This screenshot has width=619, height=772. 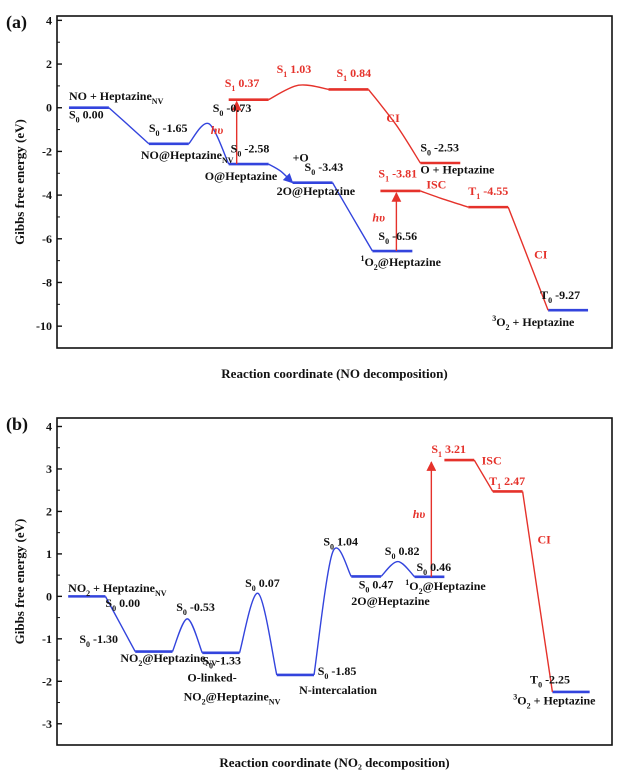 I want to click on x-axis-title: Reaction coordinate (NO₂ decomposition), so click(x=334, y=762).